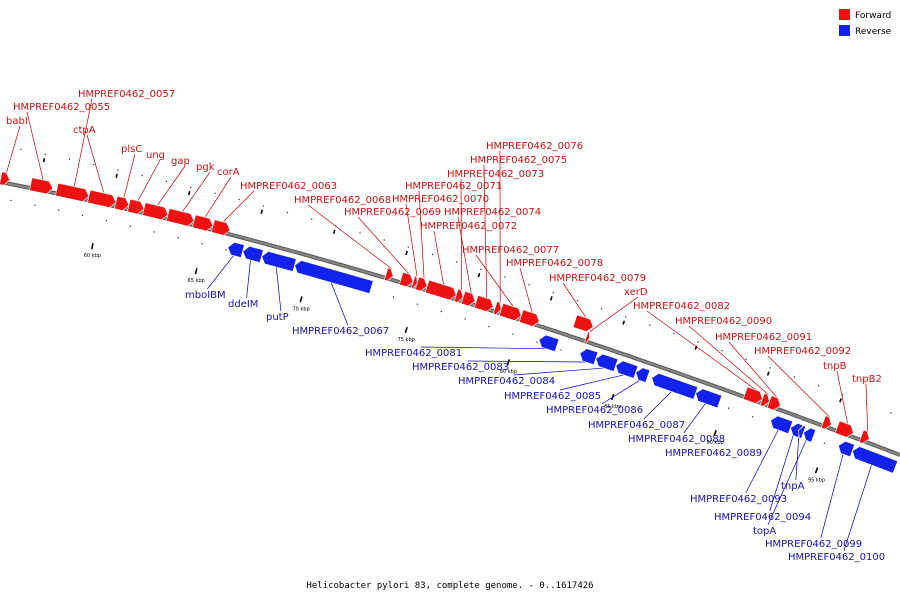 This screenshot has width=900, height=600. What do you see at coordinates (155, 211) in the screenshot?
I see `gene-gap` at bounding box center [155, 211].